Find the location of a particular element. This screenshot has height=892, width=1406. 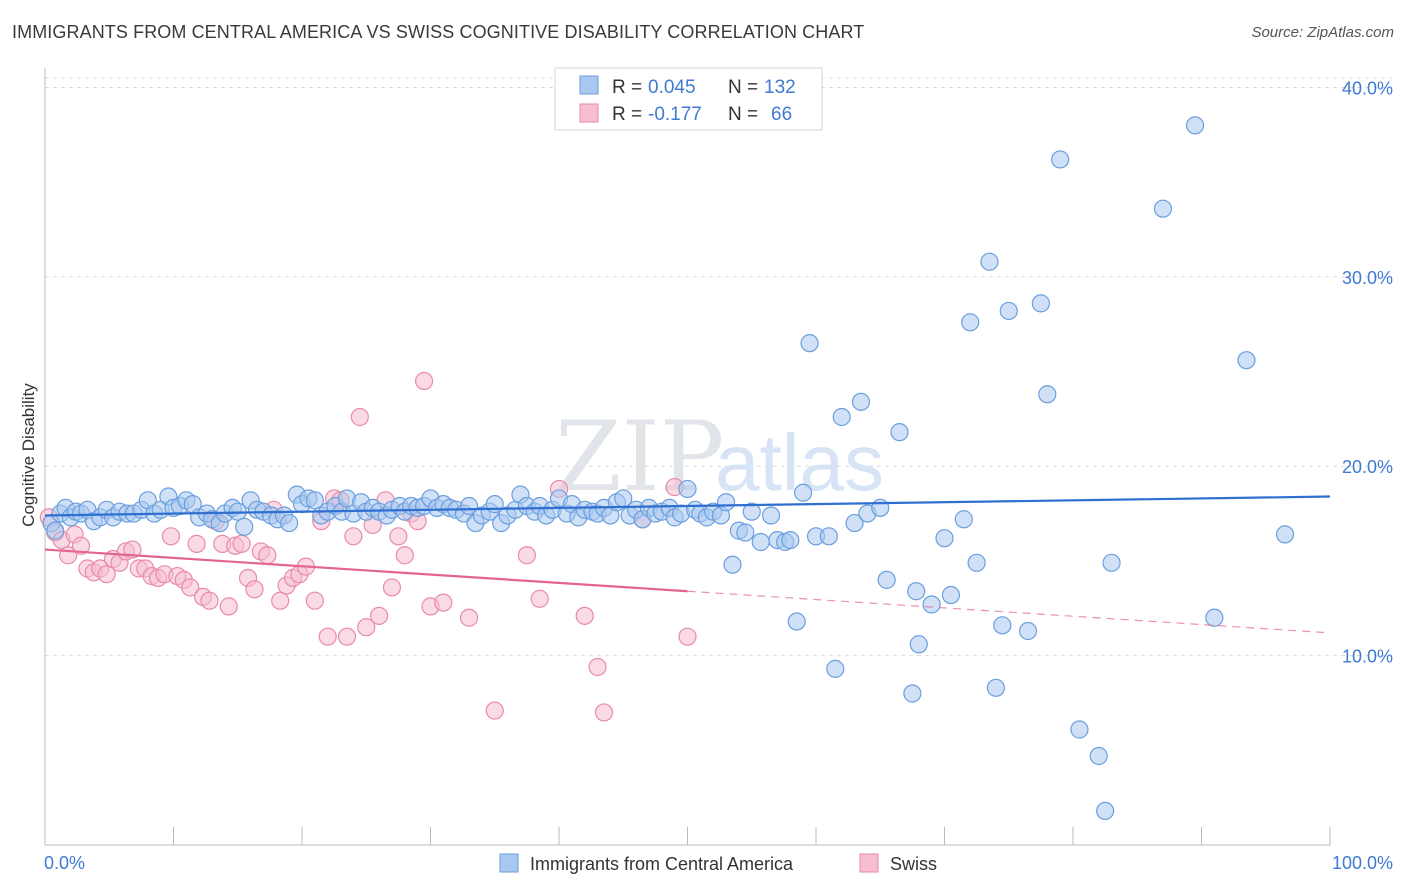

y-tick-label: 40.0% is located at coordinates (1367, 88).